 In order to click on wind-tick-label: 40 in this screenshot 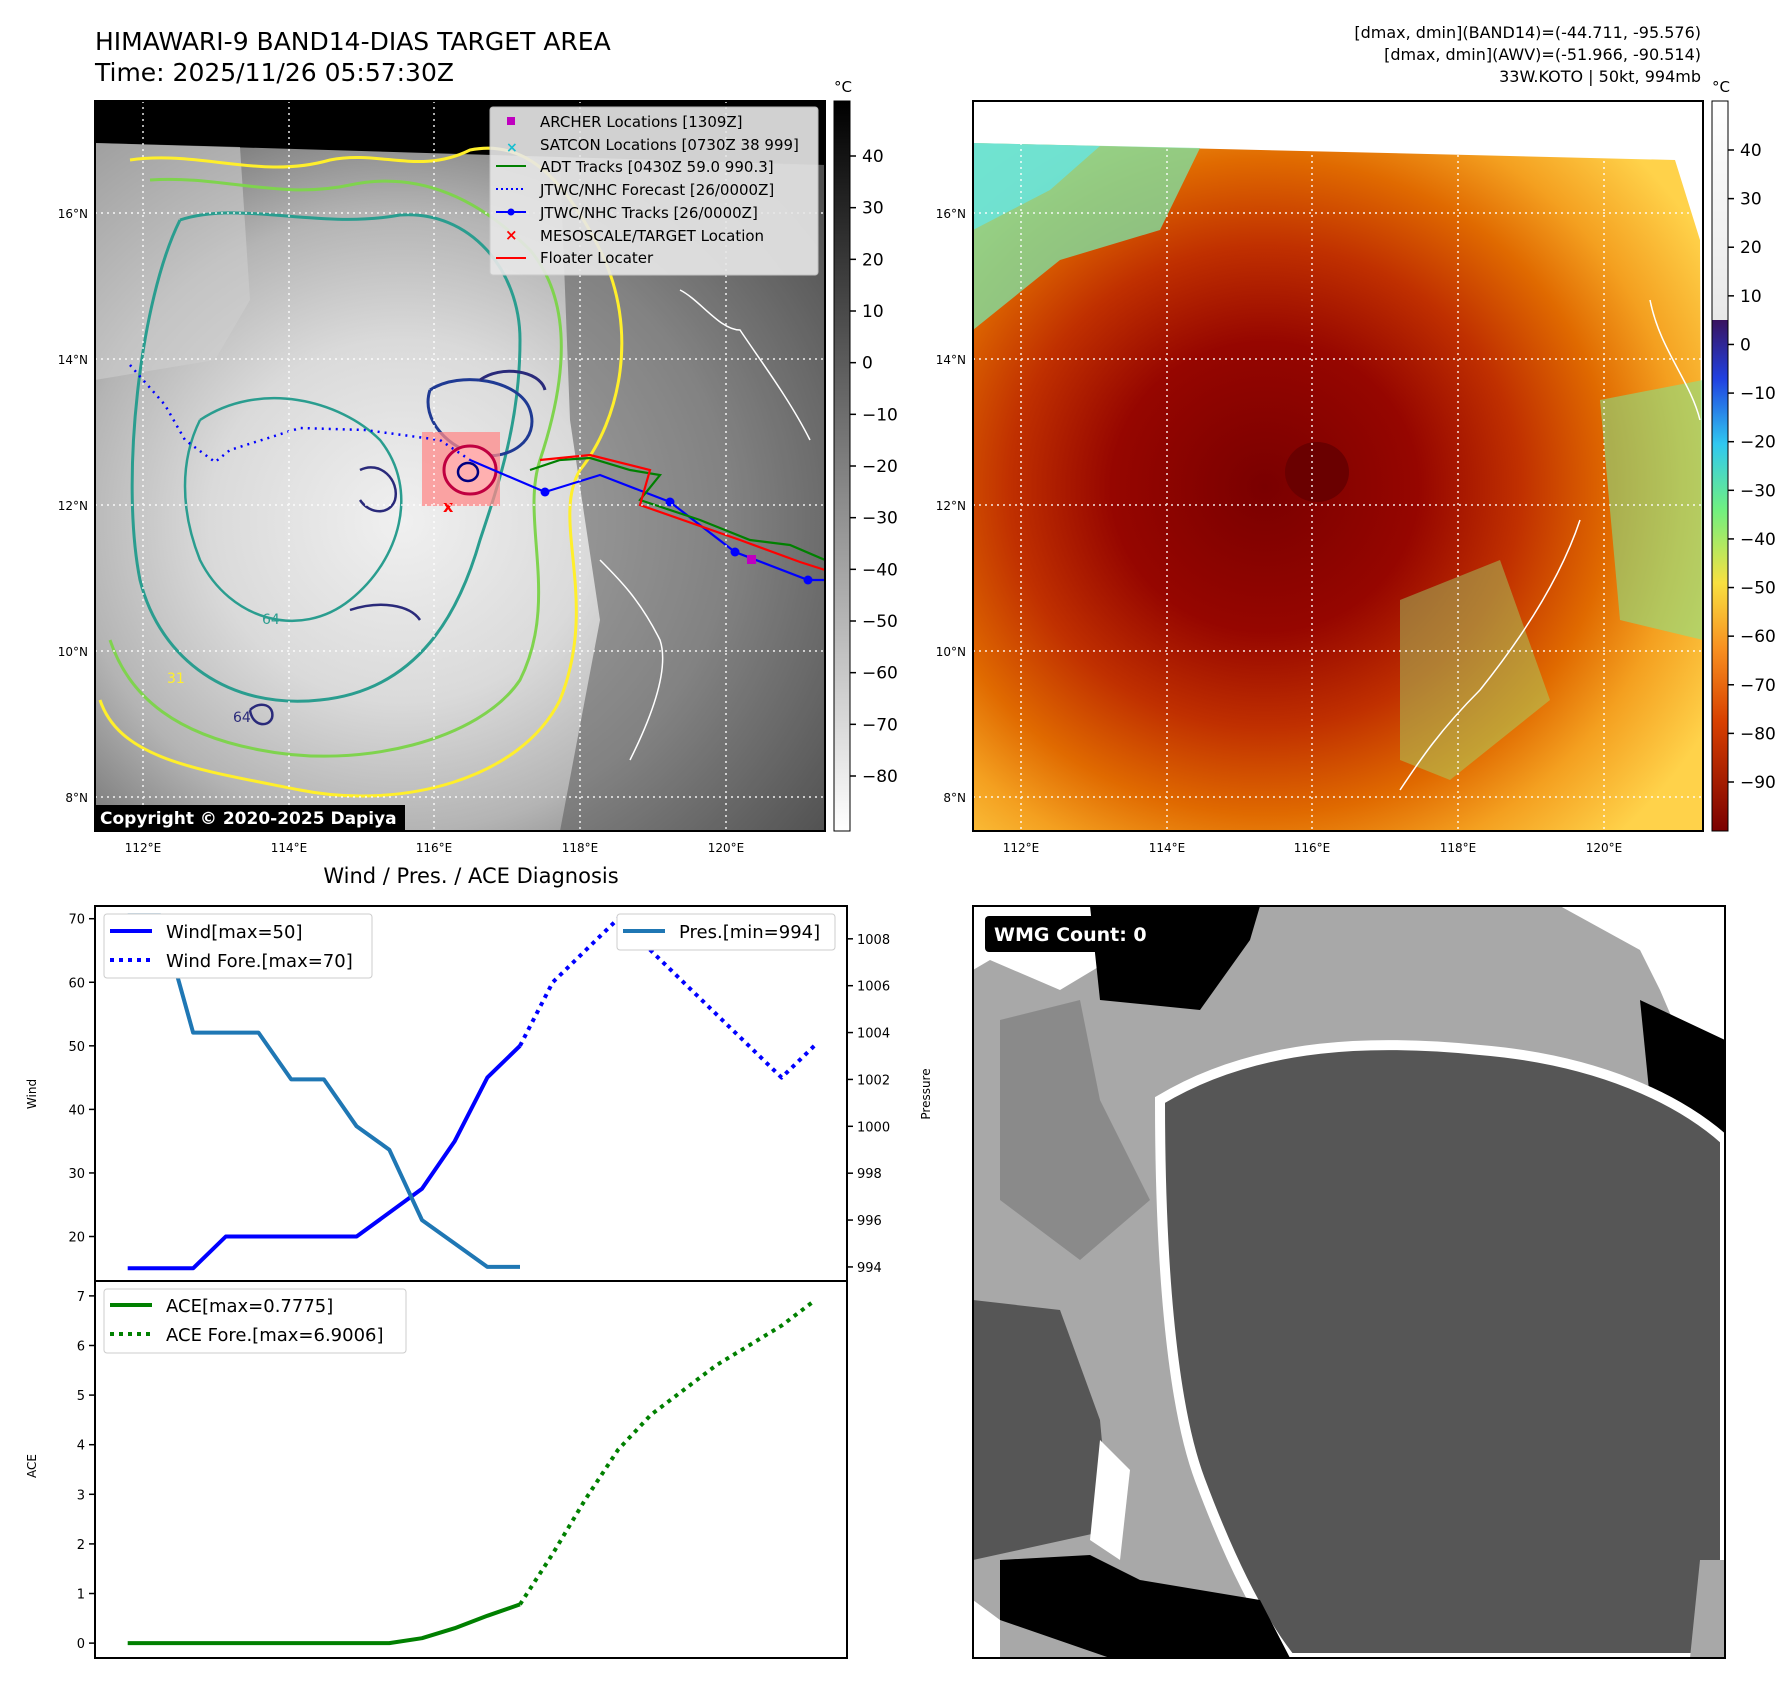, I will do `click(76, 1110)`.